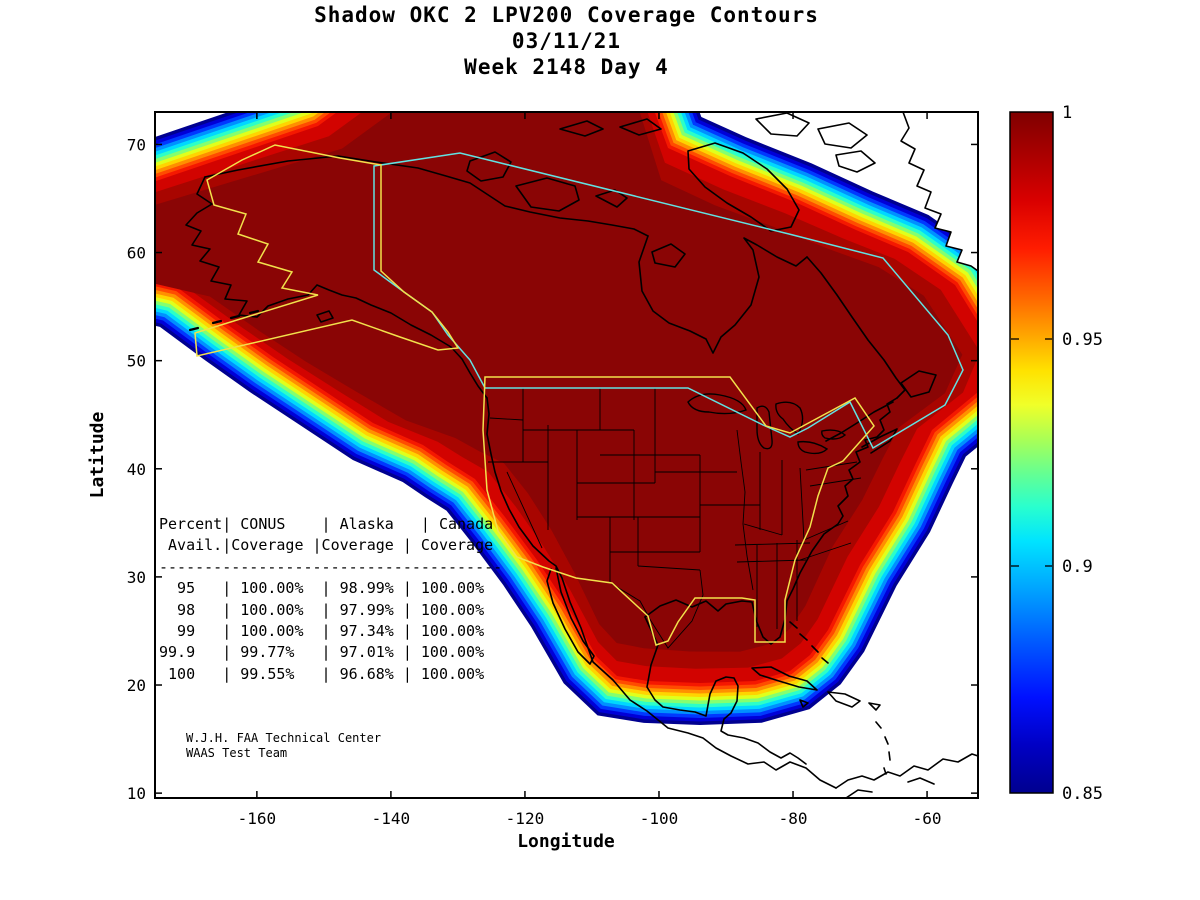  What do you see at coordinates (566, 15) in the screenshot?
I see `title-line-1: Shadow OKC 2 LPV200 Coverage Contours` at bounding box center [566, 15].